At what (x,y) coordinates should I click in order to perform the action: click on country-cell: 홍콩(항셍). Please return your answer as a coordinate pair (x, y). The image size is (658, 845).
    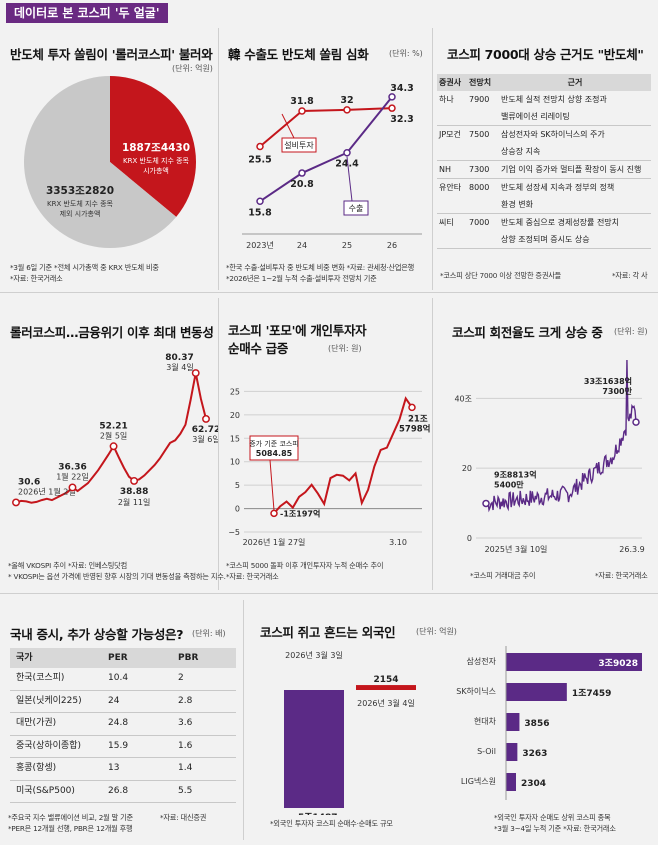
    Looking at the image, I should click on (56, 769).